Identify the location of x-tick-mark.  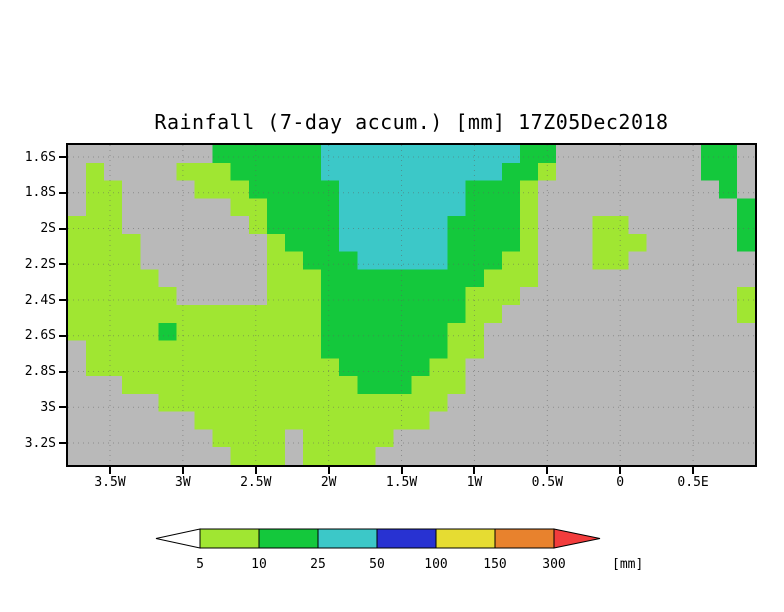
(328, 470).